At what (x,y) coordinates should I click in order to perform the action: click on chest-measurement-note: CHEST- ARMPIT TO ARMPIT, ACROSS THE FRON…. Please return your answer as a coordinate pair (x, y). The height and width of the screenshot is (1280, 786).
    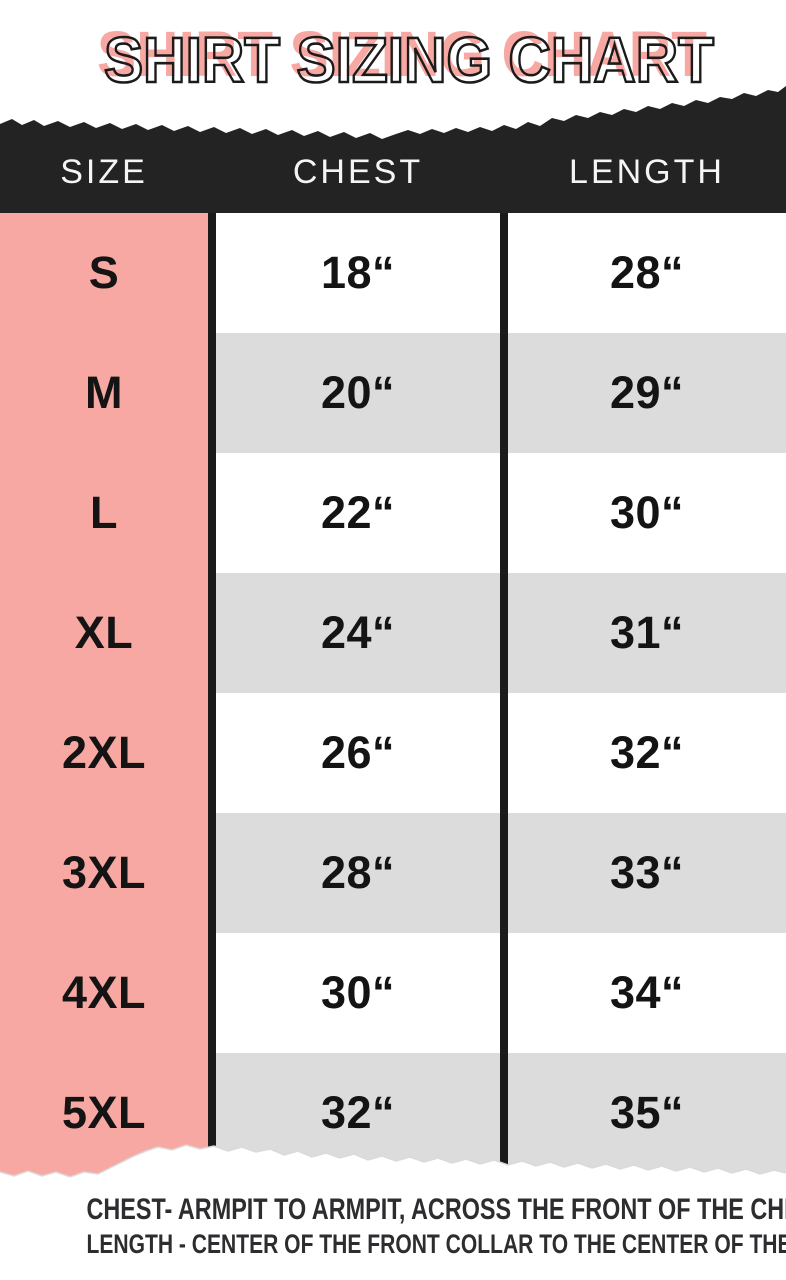
    Looking at the image, I should click on (436, 1209).